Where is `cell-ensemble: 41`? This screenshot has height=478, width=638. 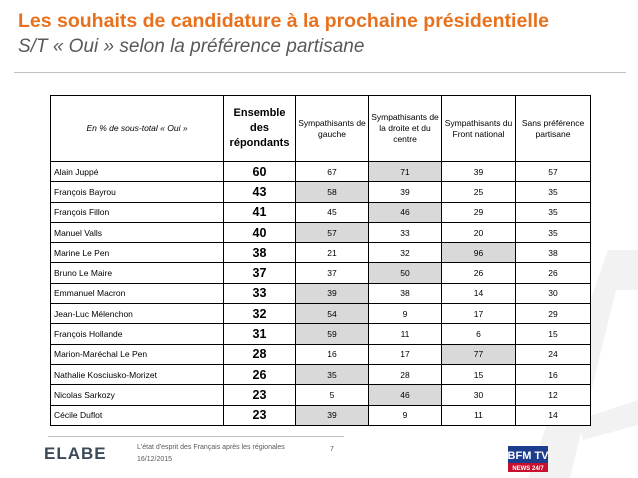 cell-ensemble: 41 is located at coordinates (259, 212).